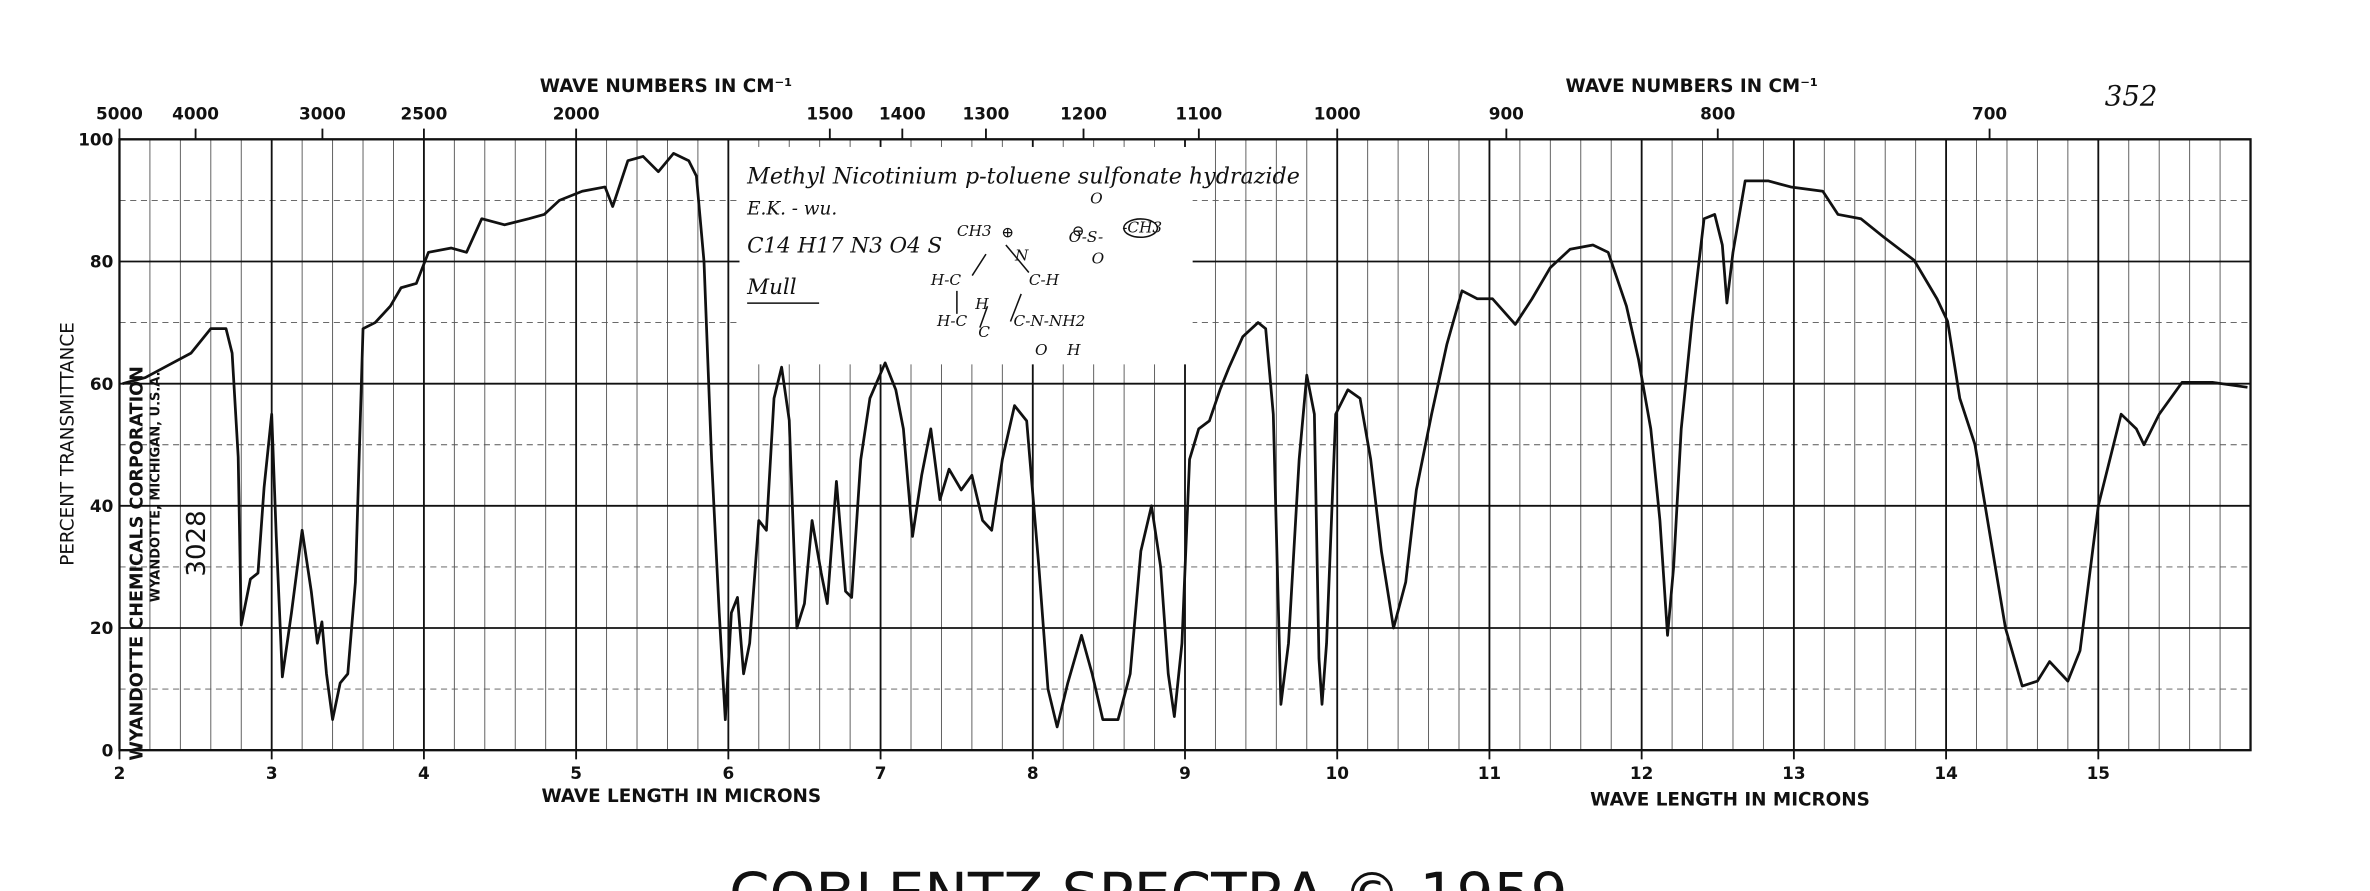 Image resolution: width=2370 pixels, height=891 pixels. What do you see at coordinates (1148, 875) in the screenshot?
I see `footer: COBLENTZ SPECTRA © 1959` at bounding box center [1148, 875].